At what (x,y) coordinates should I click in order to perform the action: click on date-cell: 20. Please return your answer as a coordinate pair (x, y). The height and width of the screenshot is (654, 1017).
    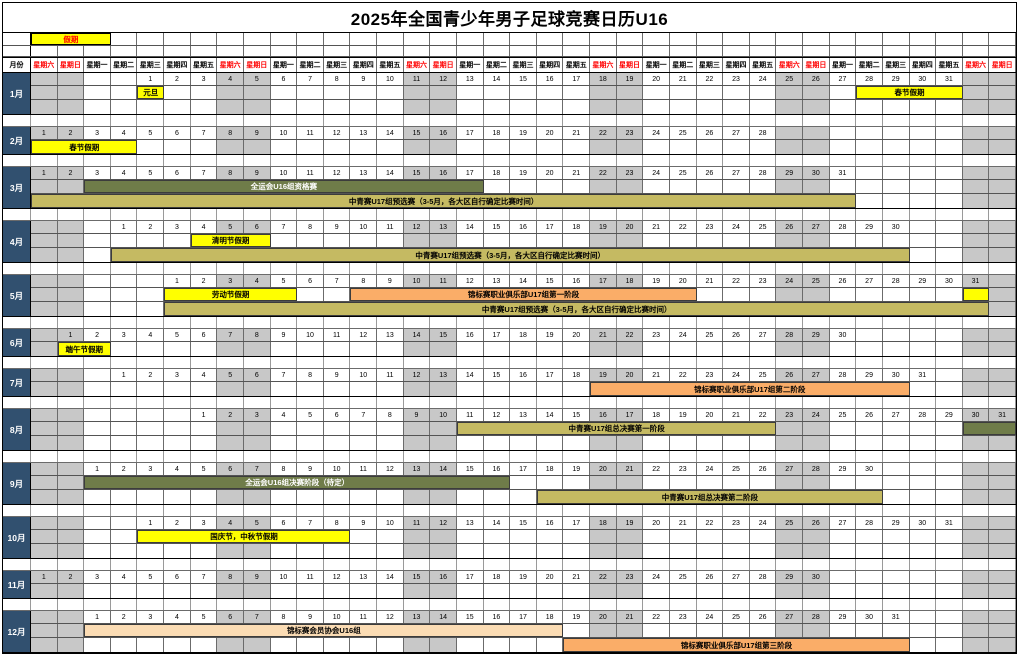
    Looking at the image, I should click on (550, 173).